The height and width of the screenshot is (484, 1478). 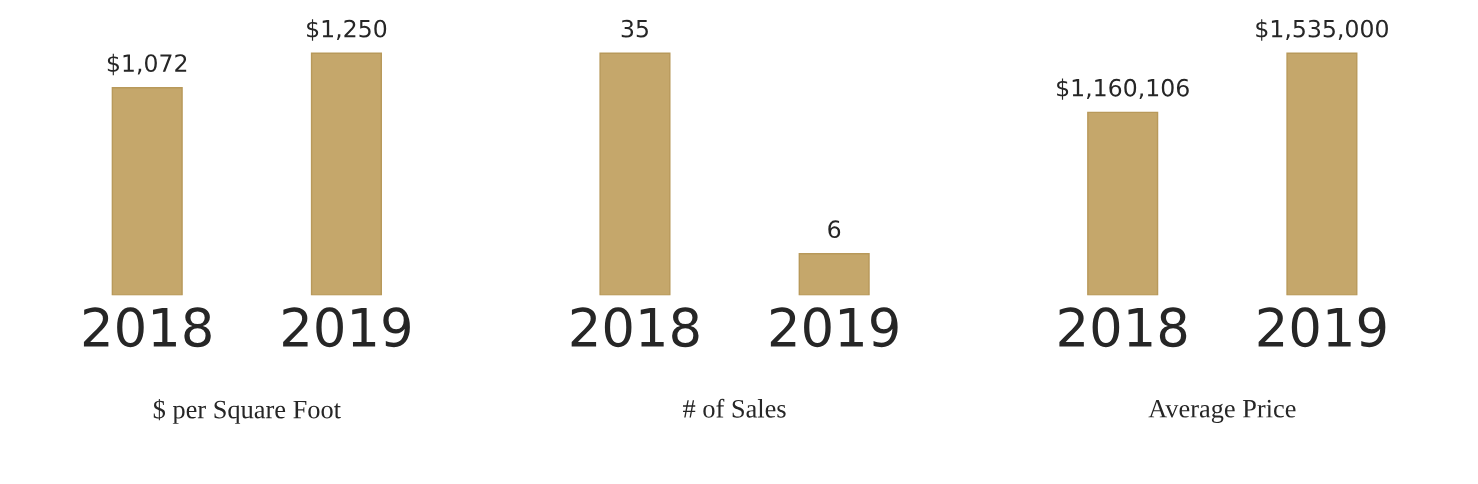 What do you see at coordinates (834, 229) in the screenshot?
I see `data-label: 6` at bounding box center [834, 229].